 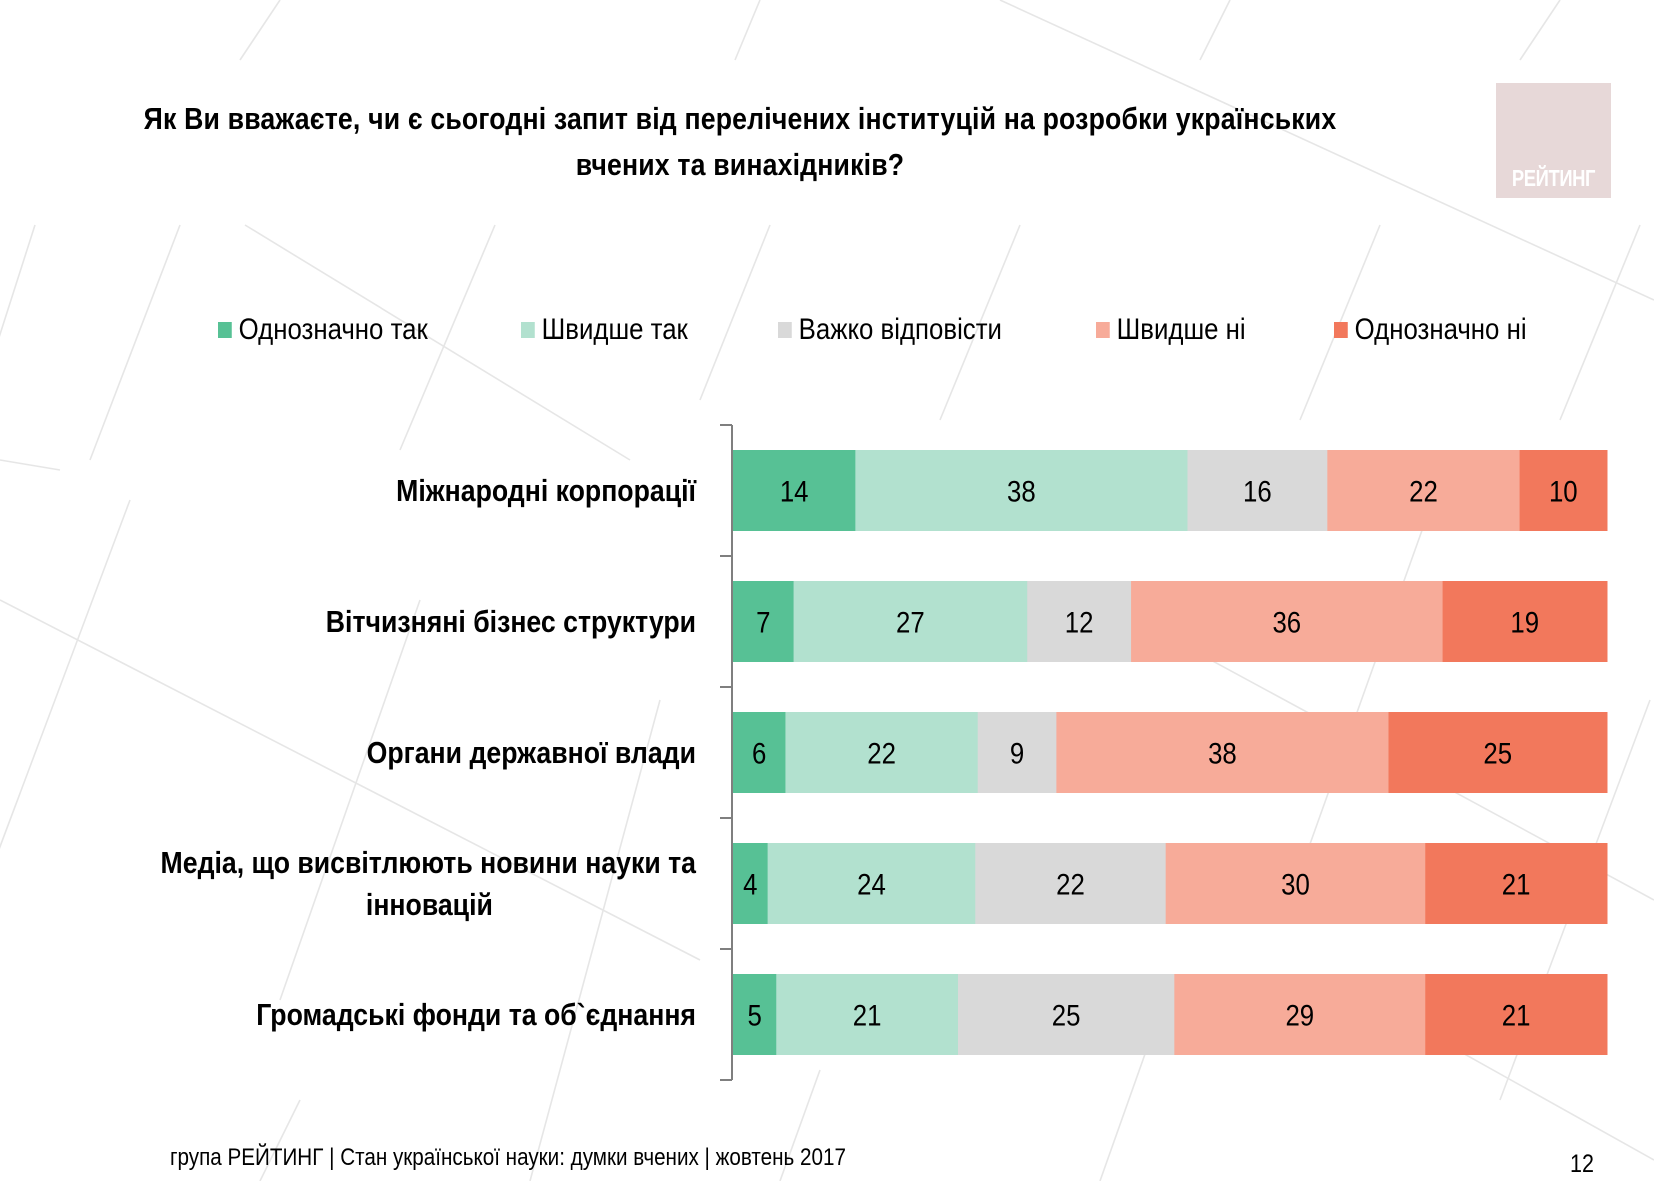 I want to click on data-label: 7, so click(x=763, y=622).